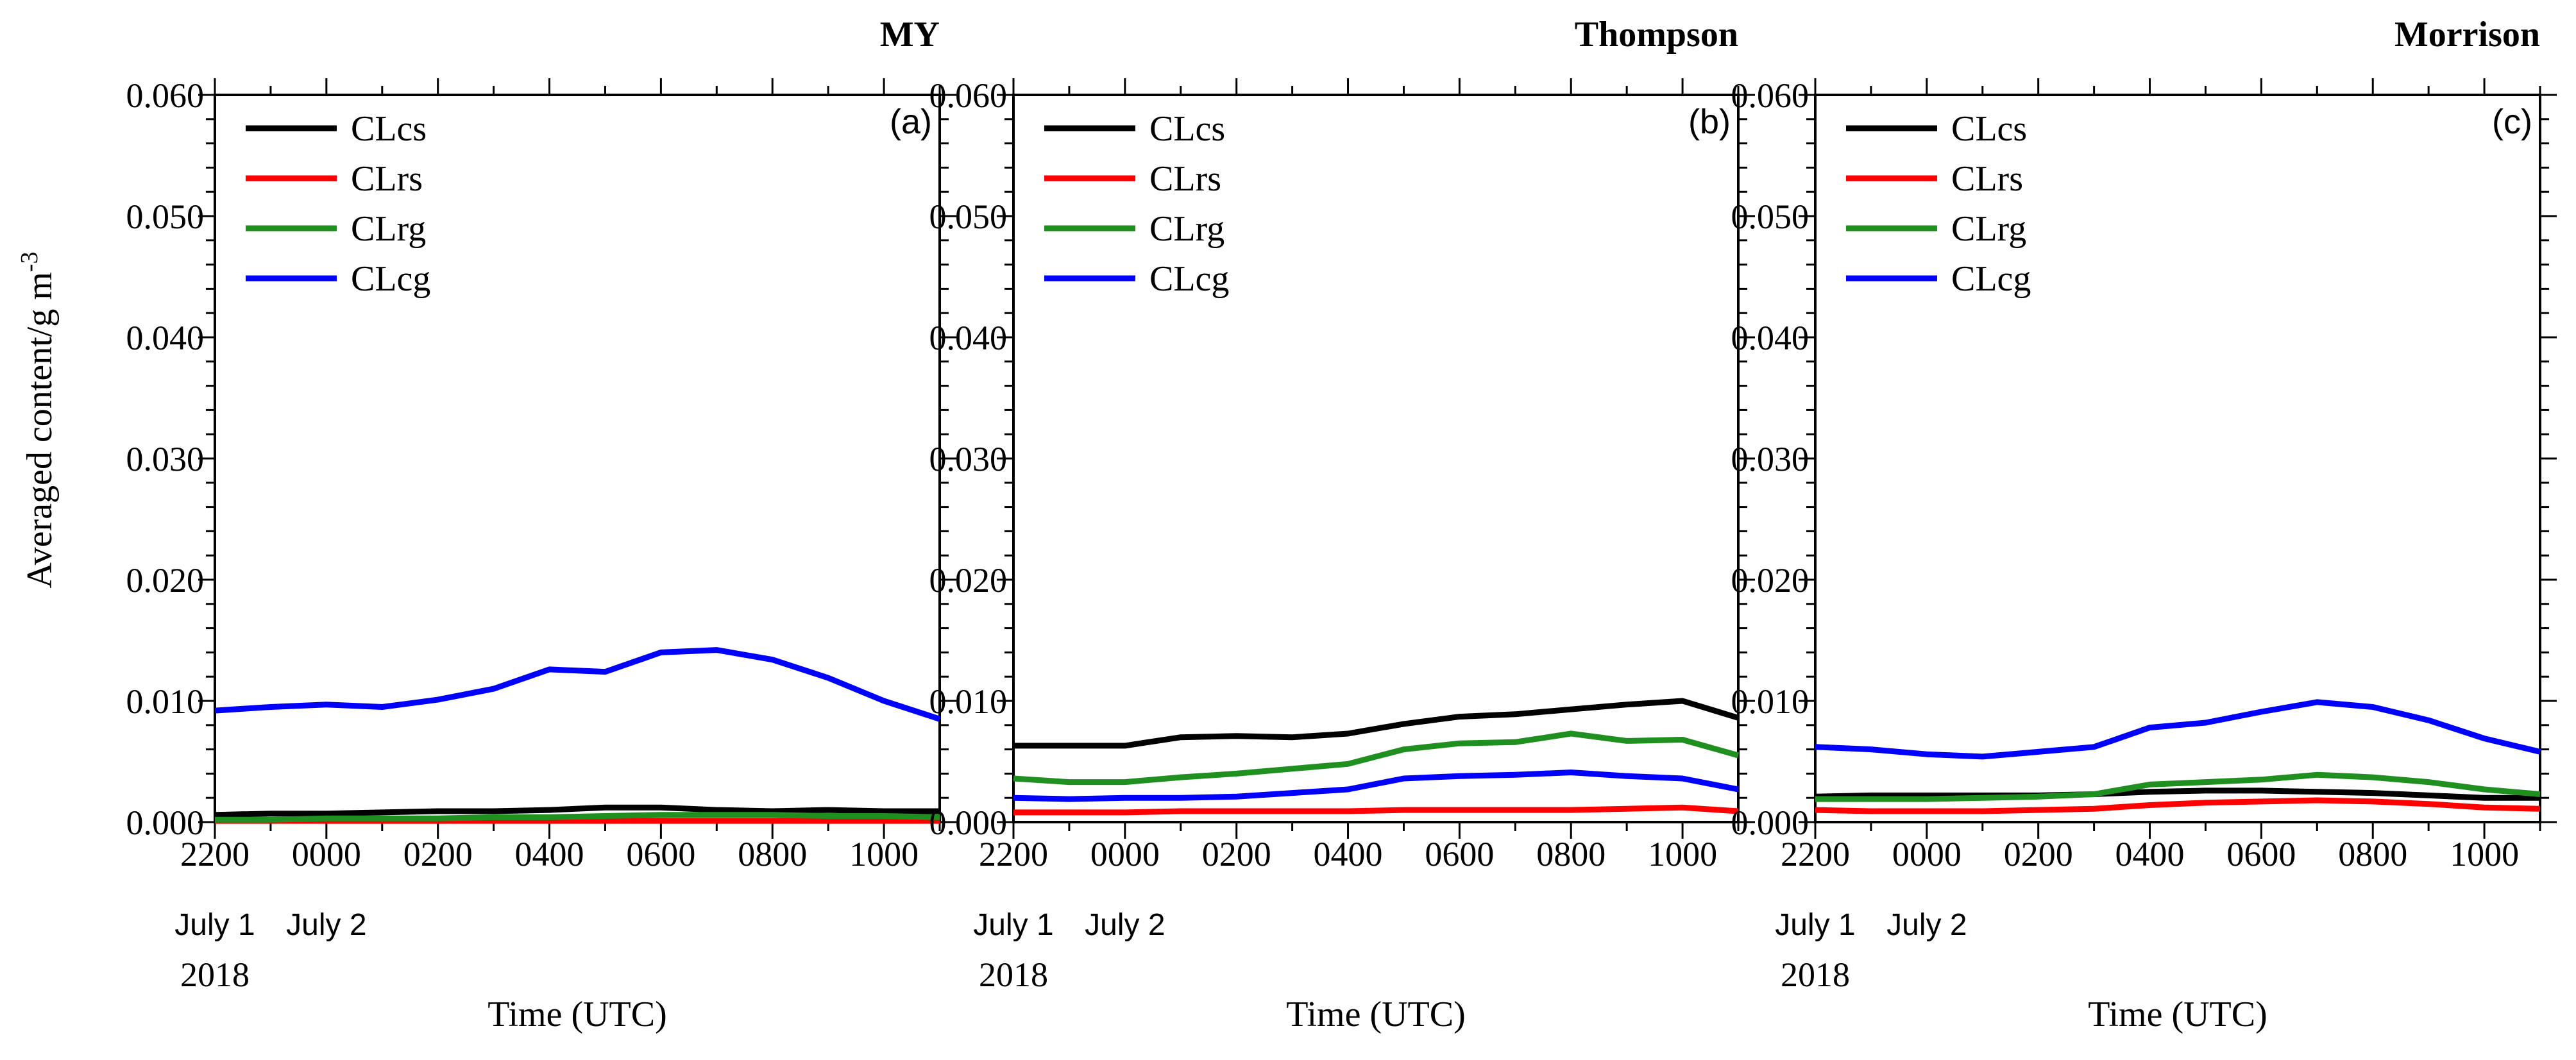 This screenshot has width=2576, height=1060. Describe the element at coordinates (29, 261) in the screenshot. I see `y-axis-label-exponent: -3` at that location.